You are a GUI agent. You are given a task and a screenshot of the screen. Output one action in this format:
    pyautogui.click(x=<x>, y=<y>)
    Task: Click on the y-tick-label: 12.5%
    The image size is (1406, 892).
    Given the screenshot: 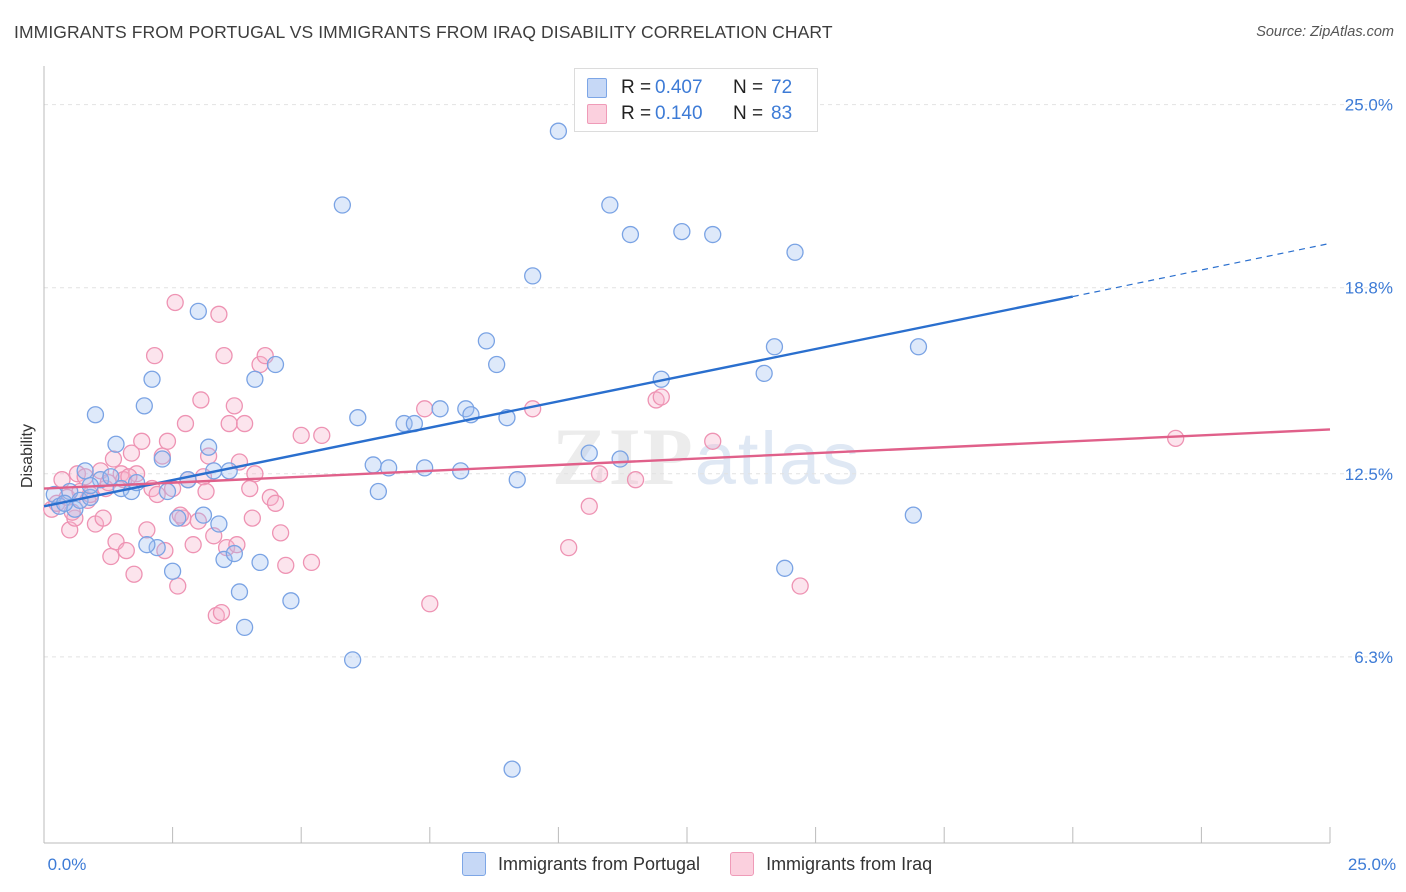 What is the action you would take?
    pyautogui.click(x=1369, y=474)
    